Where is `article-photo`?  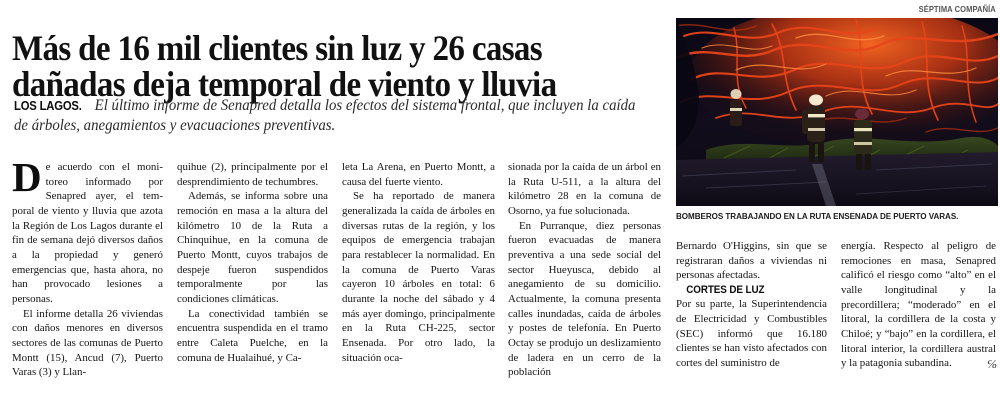 article-photo is located at coordinates (837, 112).